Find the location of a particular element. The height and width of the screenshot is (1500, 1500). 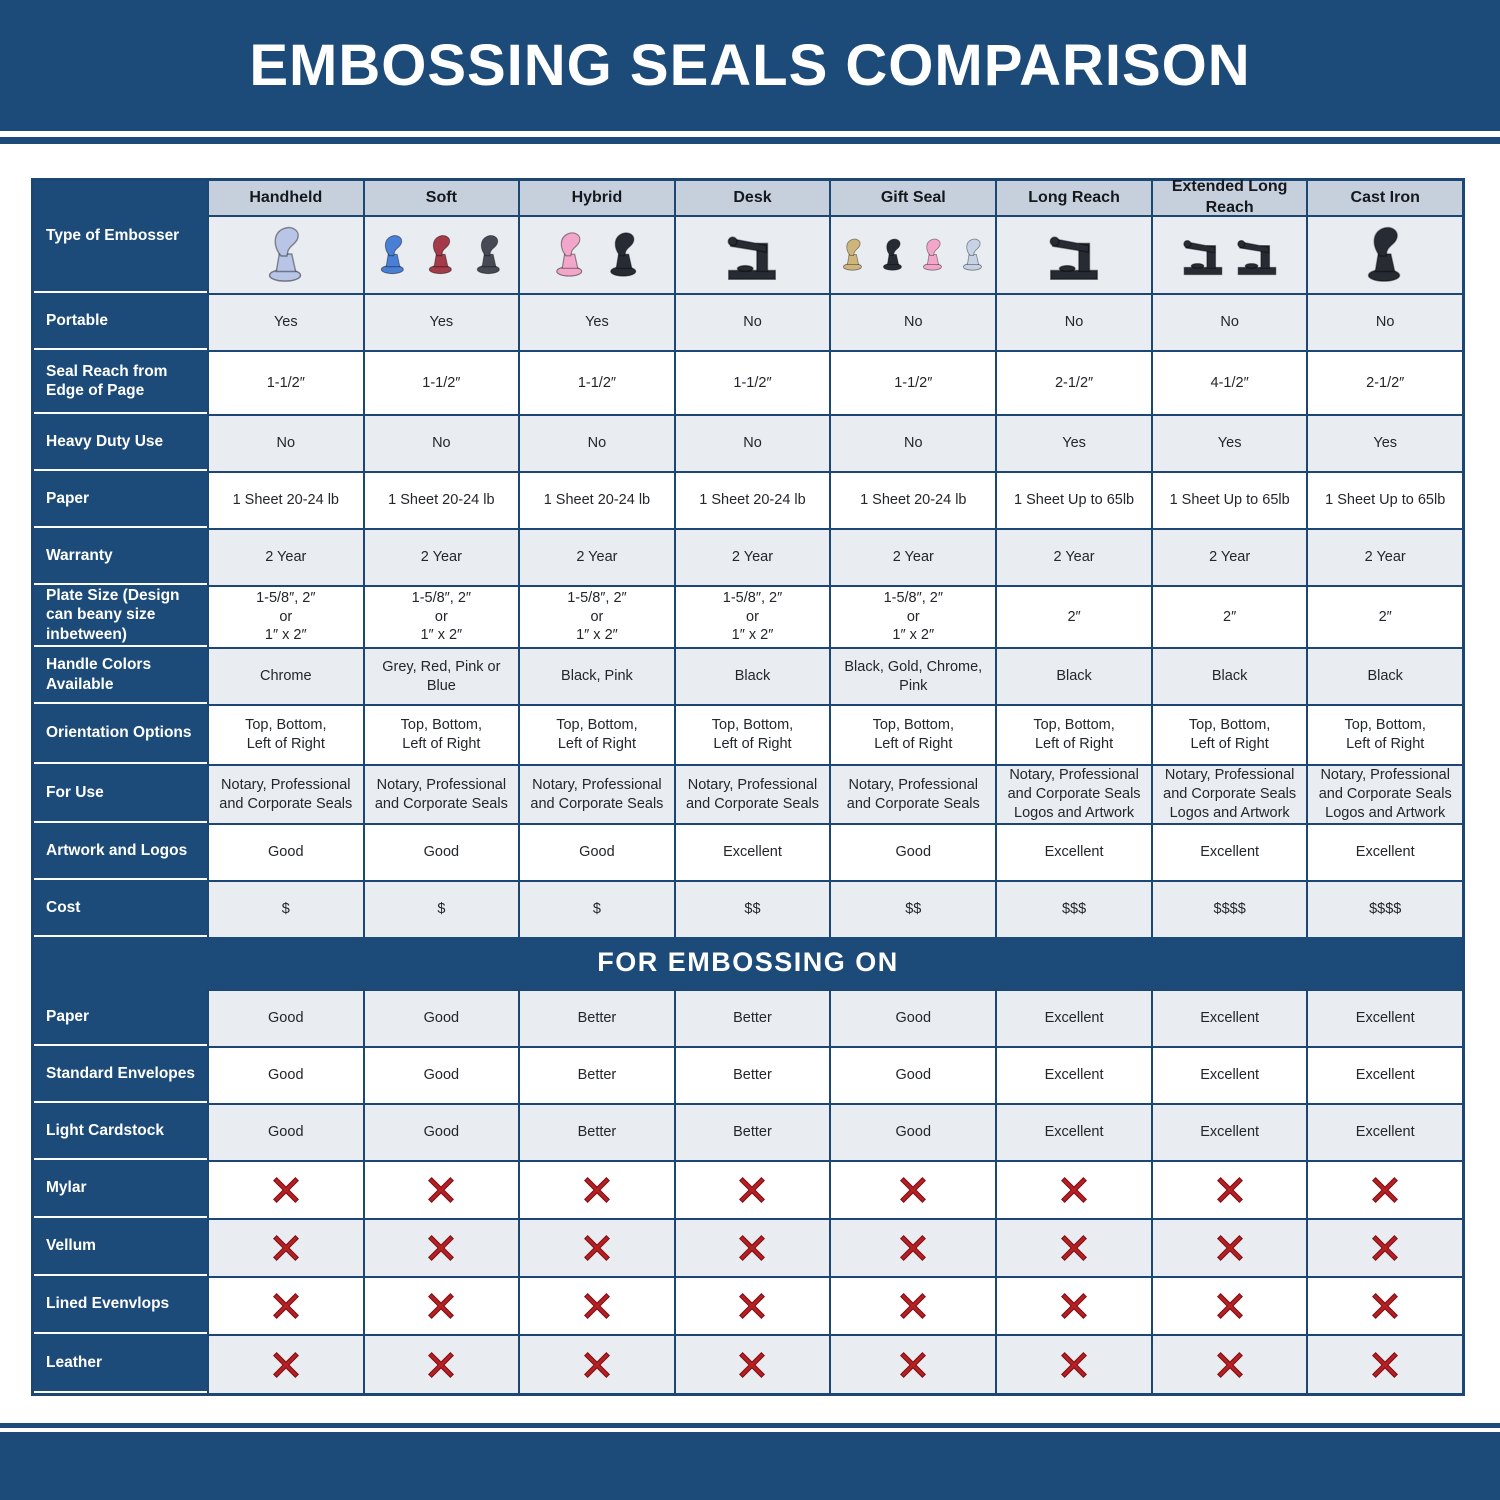

spec-portable-hybrid-cell: Yes is located at coordinates (596, 321).